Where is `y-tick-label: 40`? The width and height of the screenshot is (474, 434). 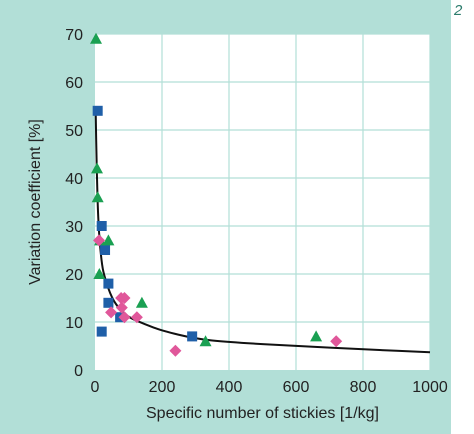 y-tick-label: 40 is located at coordinates (74, 179).